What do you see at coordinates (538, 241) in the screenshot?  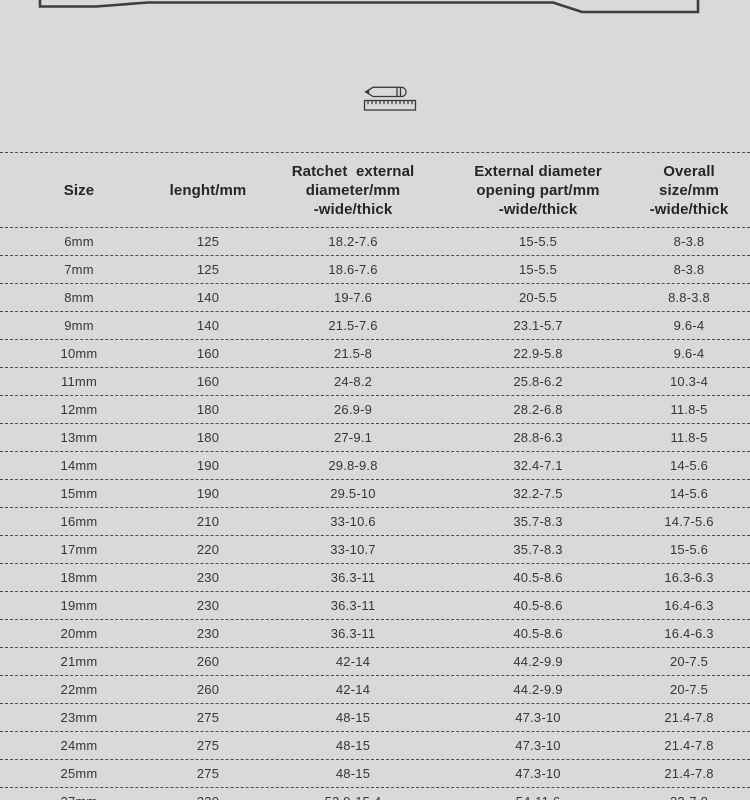 I see `cell-opening-diameter: 15-5.5` at bounding box center [538, 241].